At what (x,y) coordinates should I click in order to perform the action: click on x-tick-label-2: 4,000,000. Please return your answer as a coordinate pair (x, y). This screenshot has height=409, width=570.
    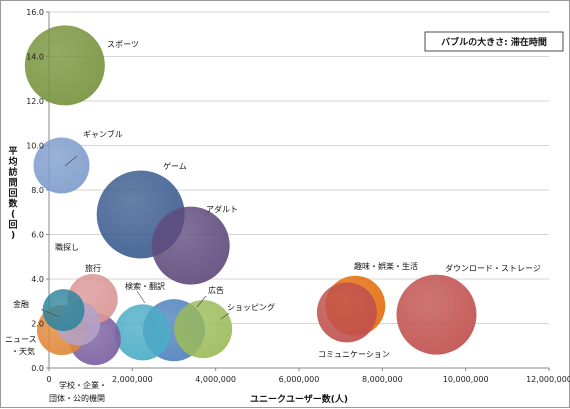
    Looking at the image, I should click on (215, 379).